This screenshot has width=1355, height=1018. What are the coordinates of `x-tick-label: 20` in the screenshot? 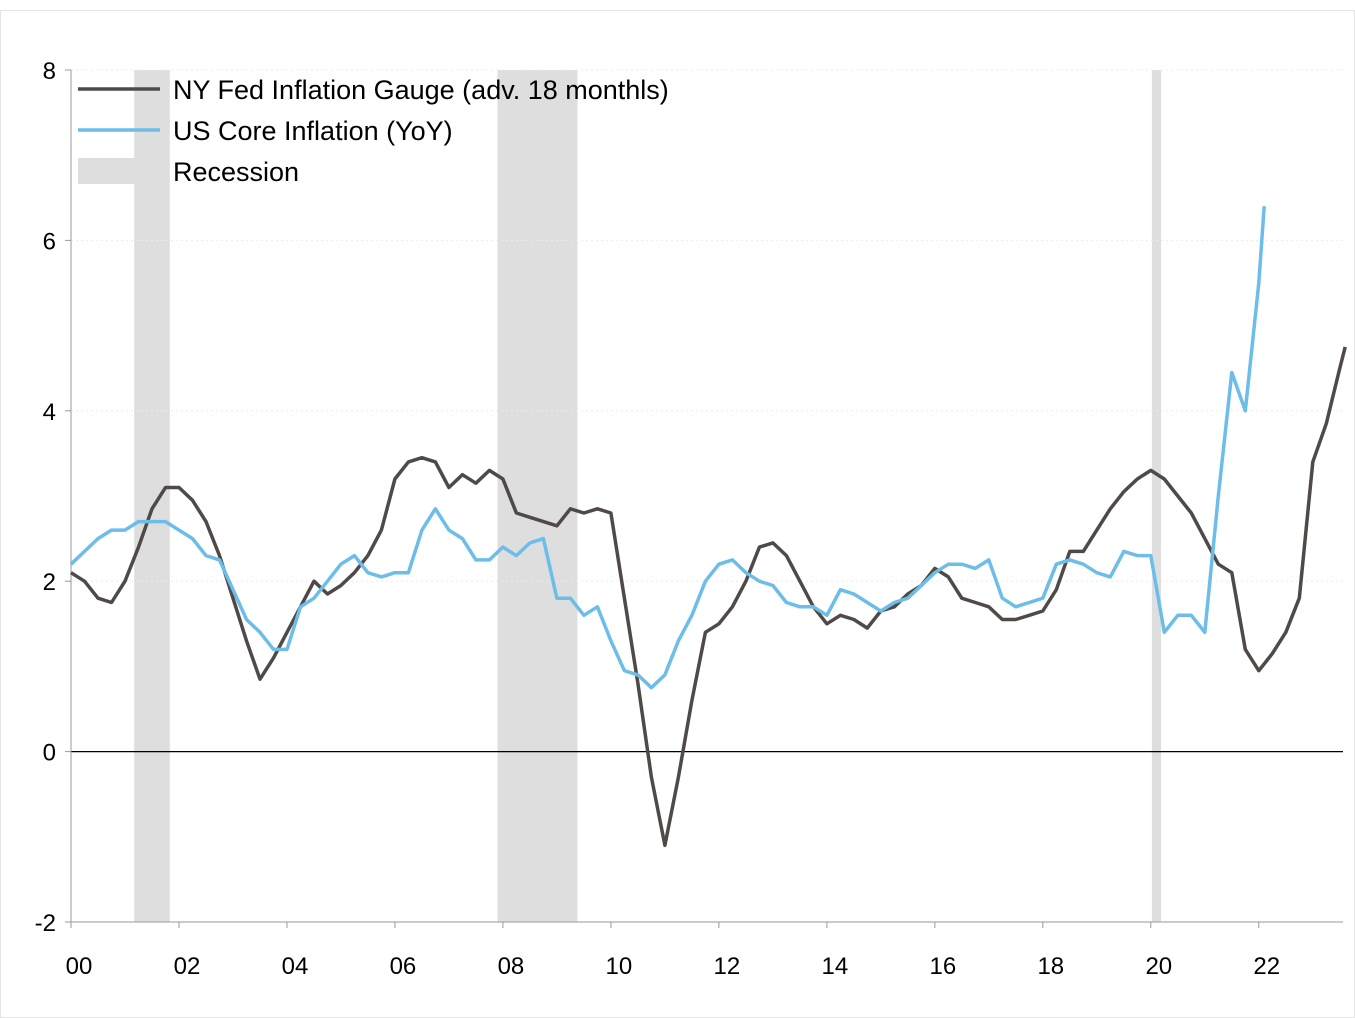 It's located at (1158, 966).